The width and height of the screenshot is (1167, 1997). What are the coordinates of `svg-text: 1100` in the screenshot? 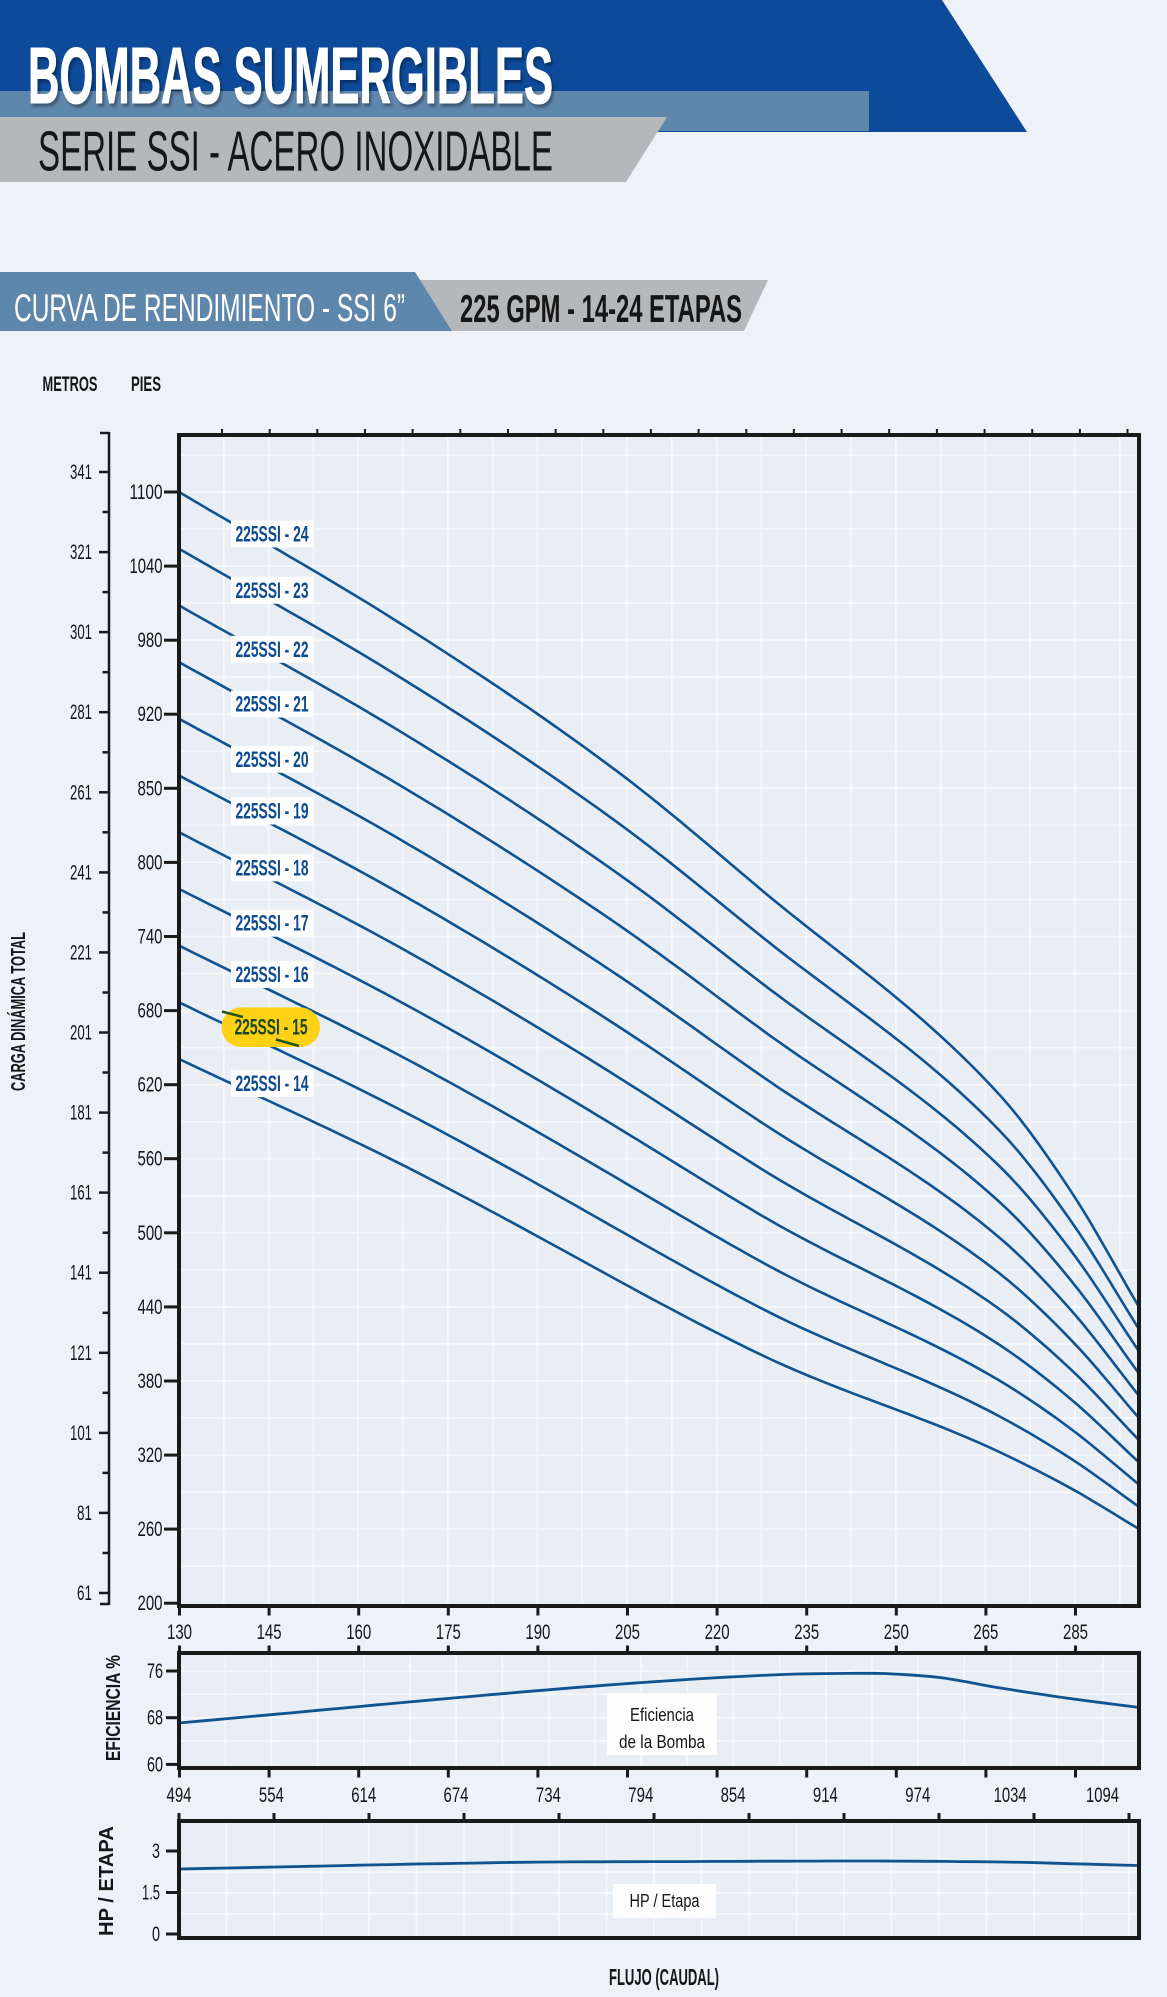 It's located at (146, 492).